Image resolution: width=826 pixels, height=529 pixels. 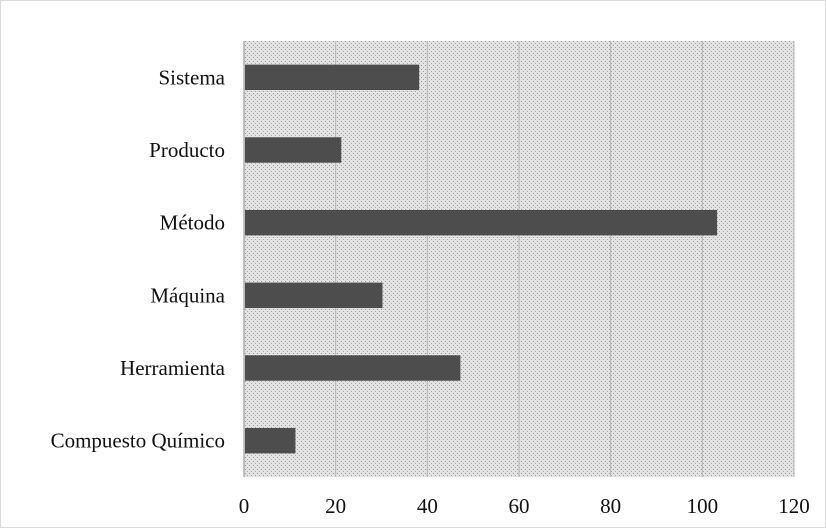 What do you see at coordinates (794, 506) in the screenshot?
I see `x-tick-label-120: 120` at bounding box center [794, 506].